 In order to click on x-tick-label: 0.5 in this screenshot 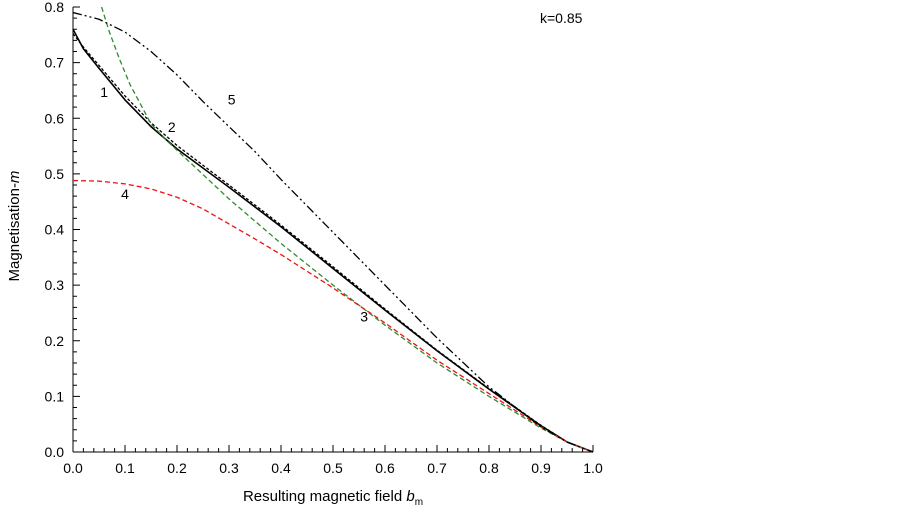, I will do `click(333, 468)`.